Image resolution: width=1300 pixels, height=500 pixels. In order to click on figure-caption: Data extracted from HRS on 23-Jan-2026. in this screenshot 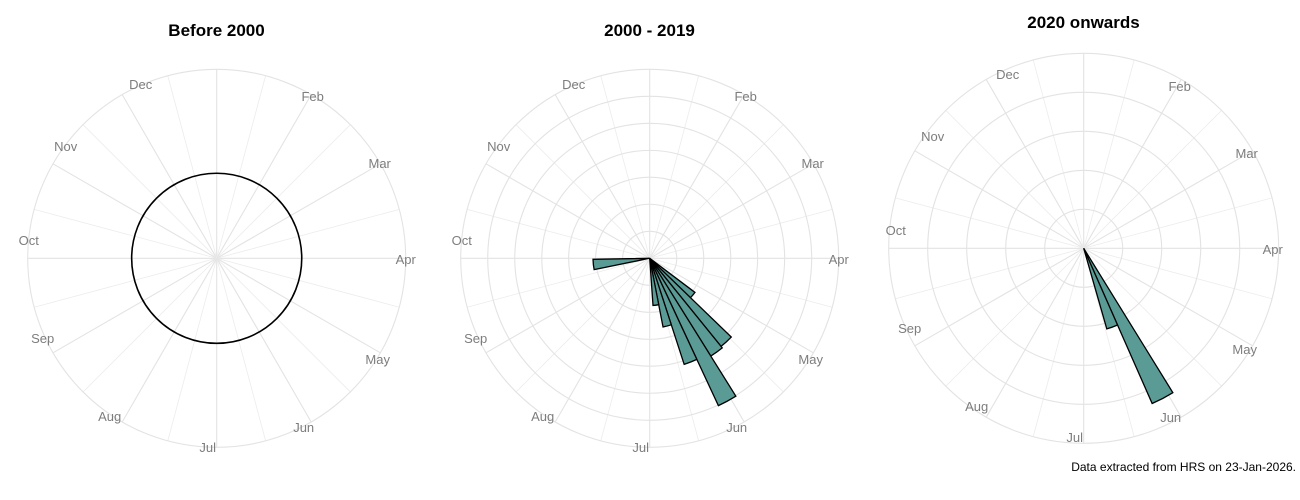, I will do `click(1183, 467)`.